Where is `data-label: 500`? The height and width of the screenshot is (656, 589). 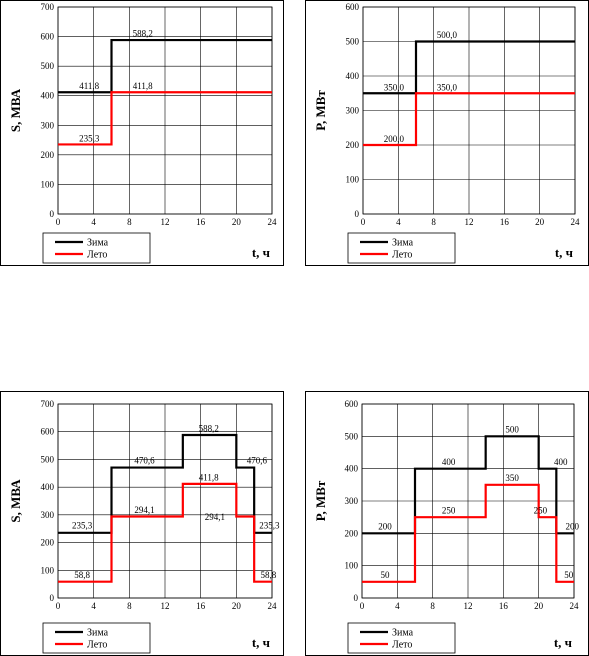 data-label: 500 is located at coordinates (512, 429).